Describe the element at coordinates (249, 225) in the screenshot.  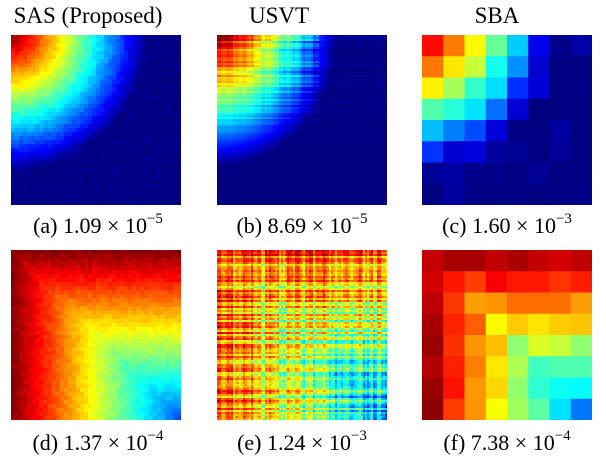
I see `caption-label: (b)` at that location.